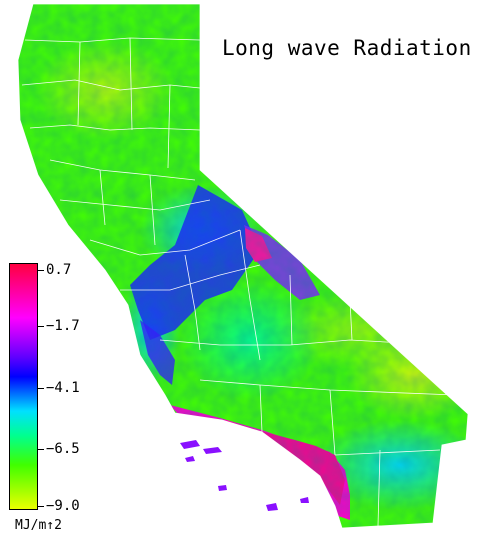 This screenshot has width=500, height=550. Describe the element at coordinates (347, 48) in the screenshot. I see `map-title: Long wave Radiation` at that location.